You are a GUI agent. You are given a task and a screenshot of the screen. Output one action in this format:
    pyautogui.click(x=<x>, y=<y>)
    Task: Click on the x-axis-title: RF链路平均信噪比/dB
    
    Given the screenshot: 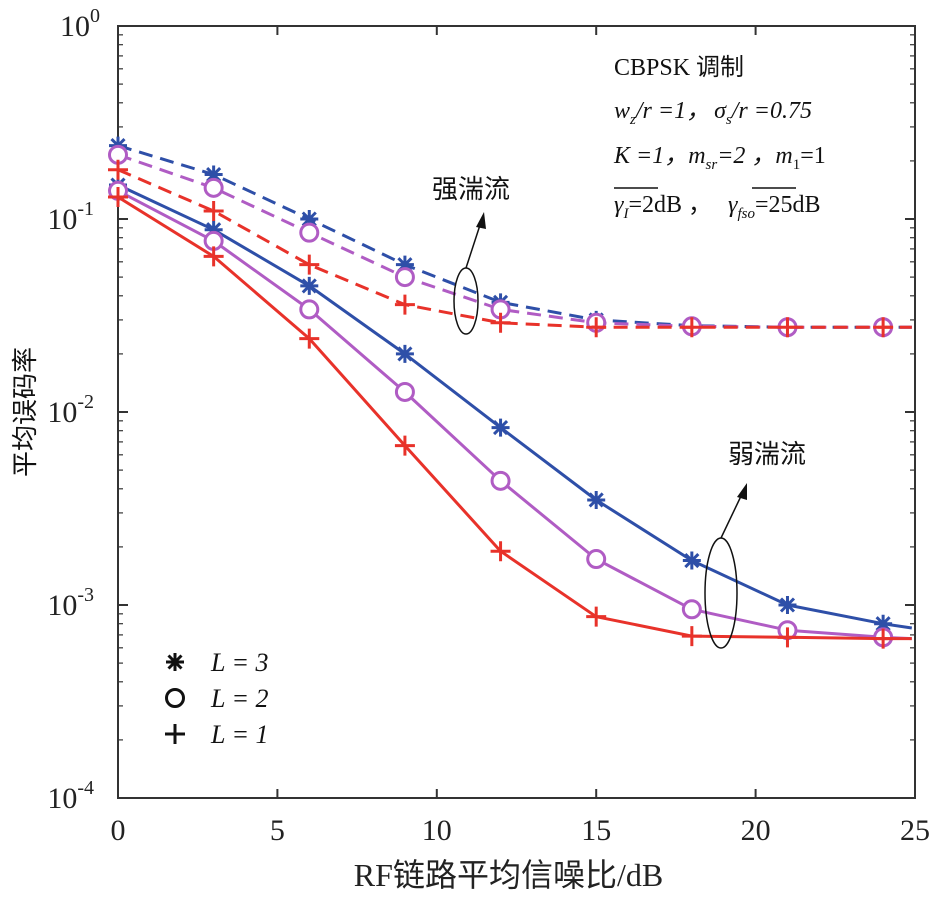 What is the action you would take?
    pyautogui.click(x=508, y=875)
    